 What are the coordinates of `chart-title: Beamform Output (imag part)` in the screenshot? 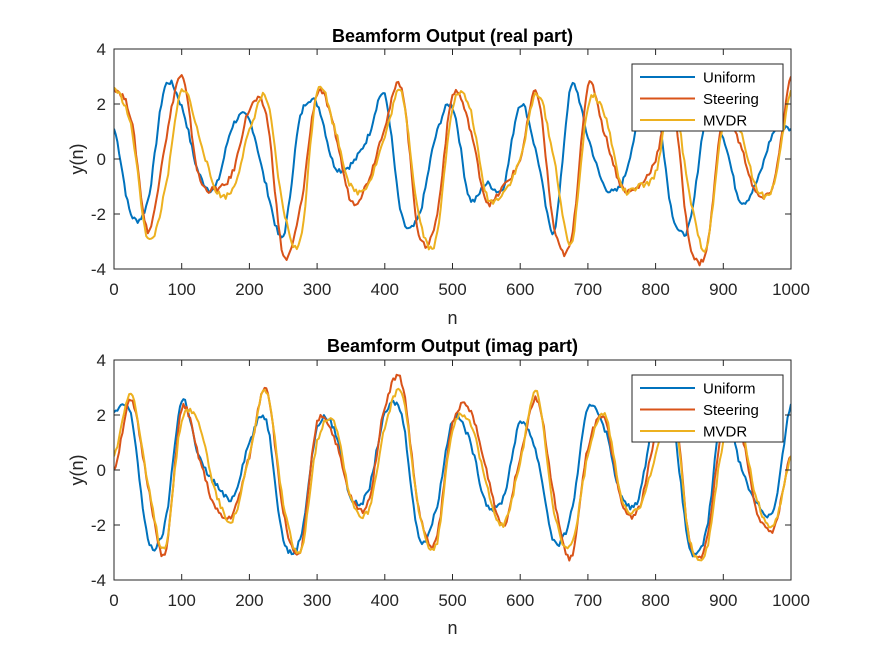 It's located at (452, 346).